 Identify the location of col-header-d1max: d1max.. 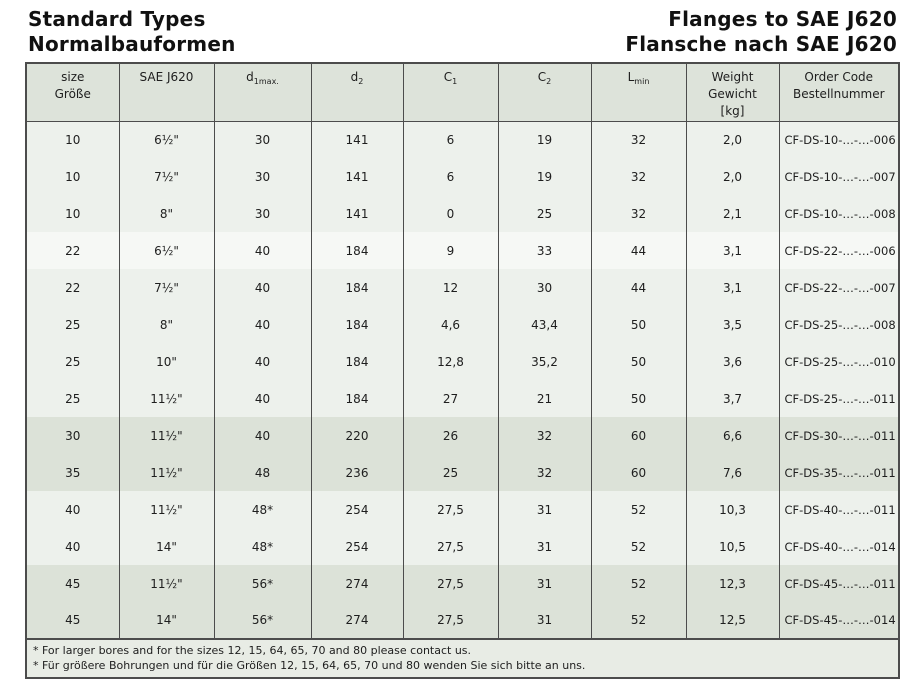
(262, 92).